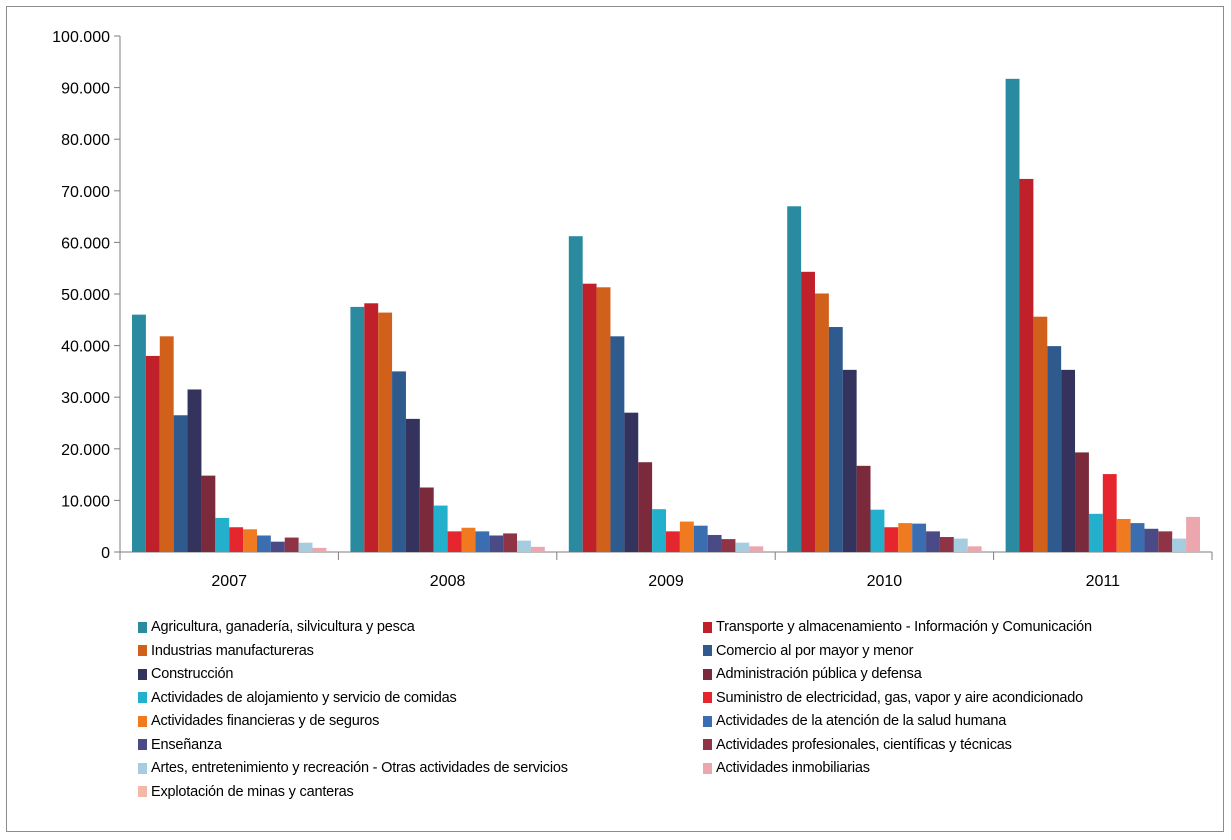 This screenshot has height=840, width=1231. I want to click on legend-label: Industrias manufactureras, so click(232, 650).